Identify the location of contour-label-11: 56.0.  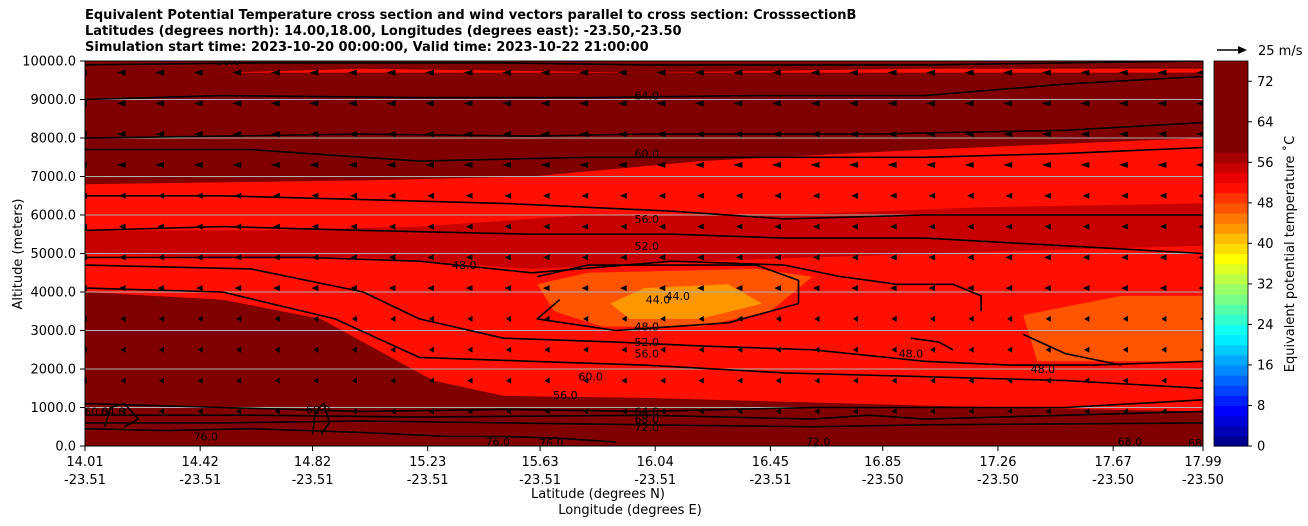
(565, 395).